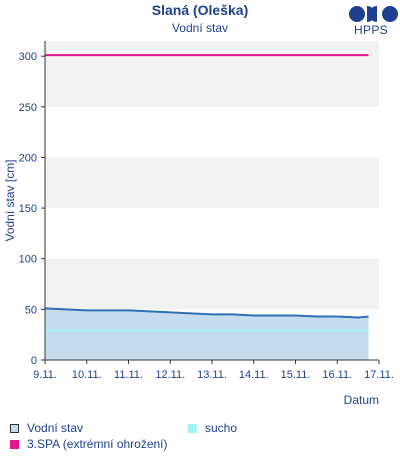  Describe the element at coordinates (45, 375) in the screenshot. I see `x-tick-label: 9.11.` at that location.